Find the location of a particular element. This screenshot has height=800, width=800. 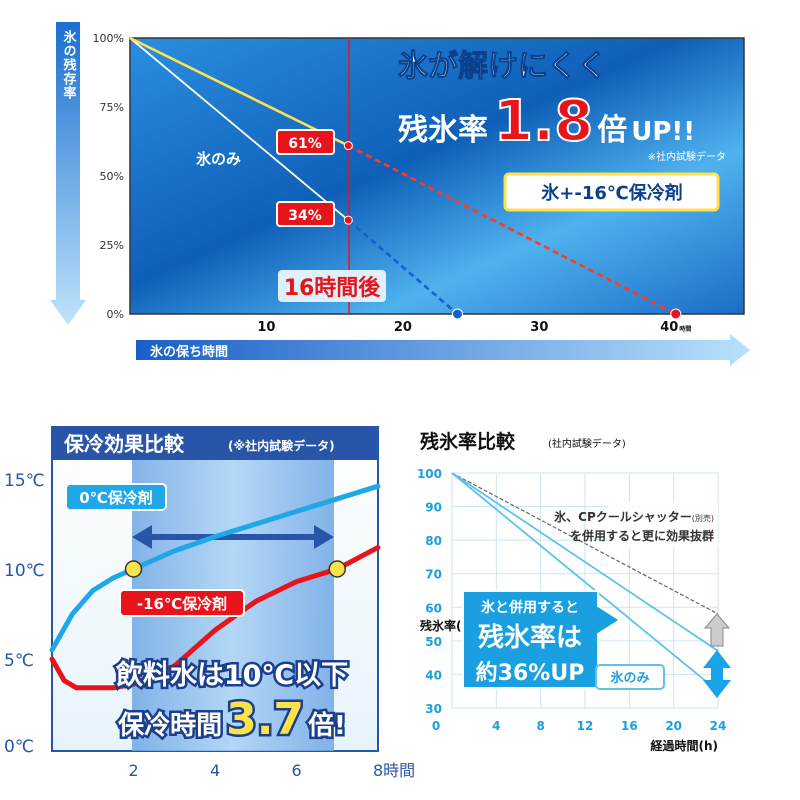

y-tick-label: 75% is located at coordinates (112, 107).